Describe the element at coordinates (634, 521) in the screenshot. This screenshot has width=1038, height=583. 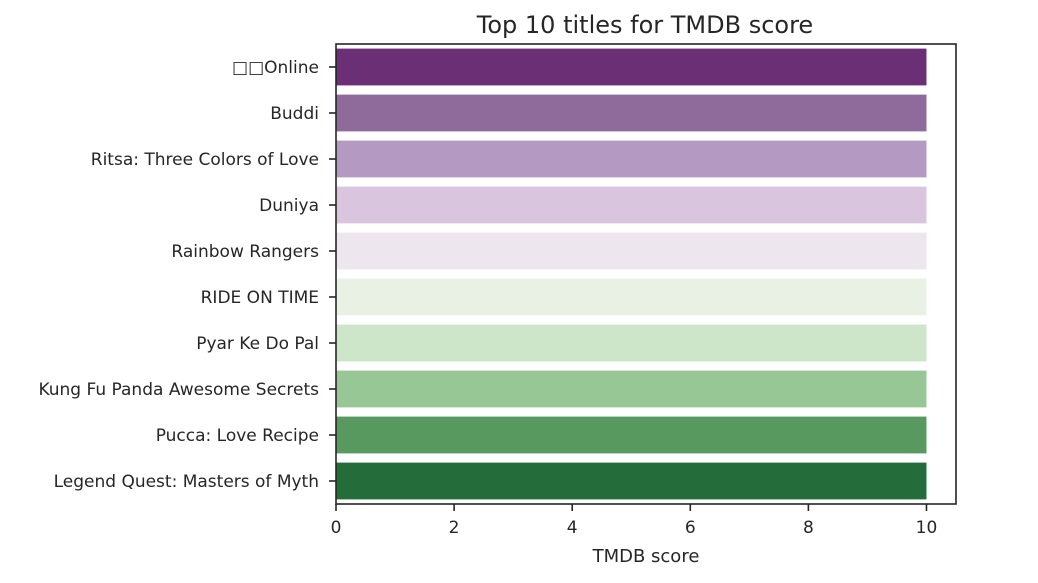
I see `x-axis-ticks: 0 2 4 6 8 10` at that location.